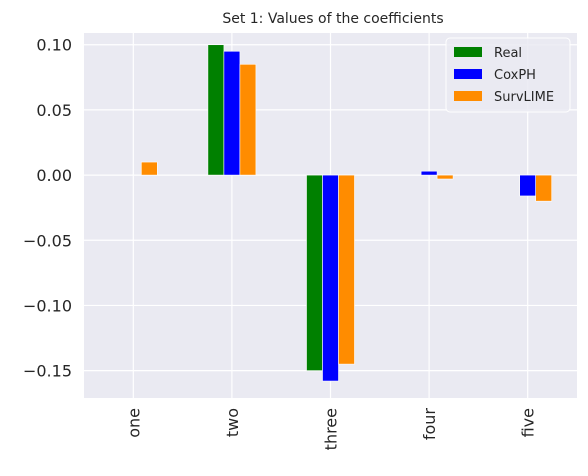 This screenshot has width=588, height=476. What do you see at coordinates (54, 175) in the screenshot?
I see `y-tick-label: 0.00` at bounding box center [54, 175].